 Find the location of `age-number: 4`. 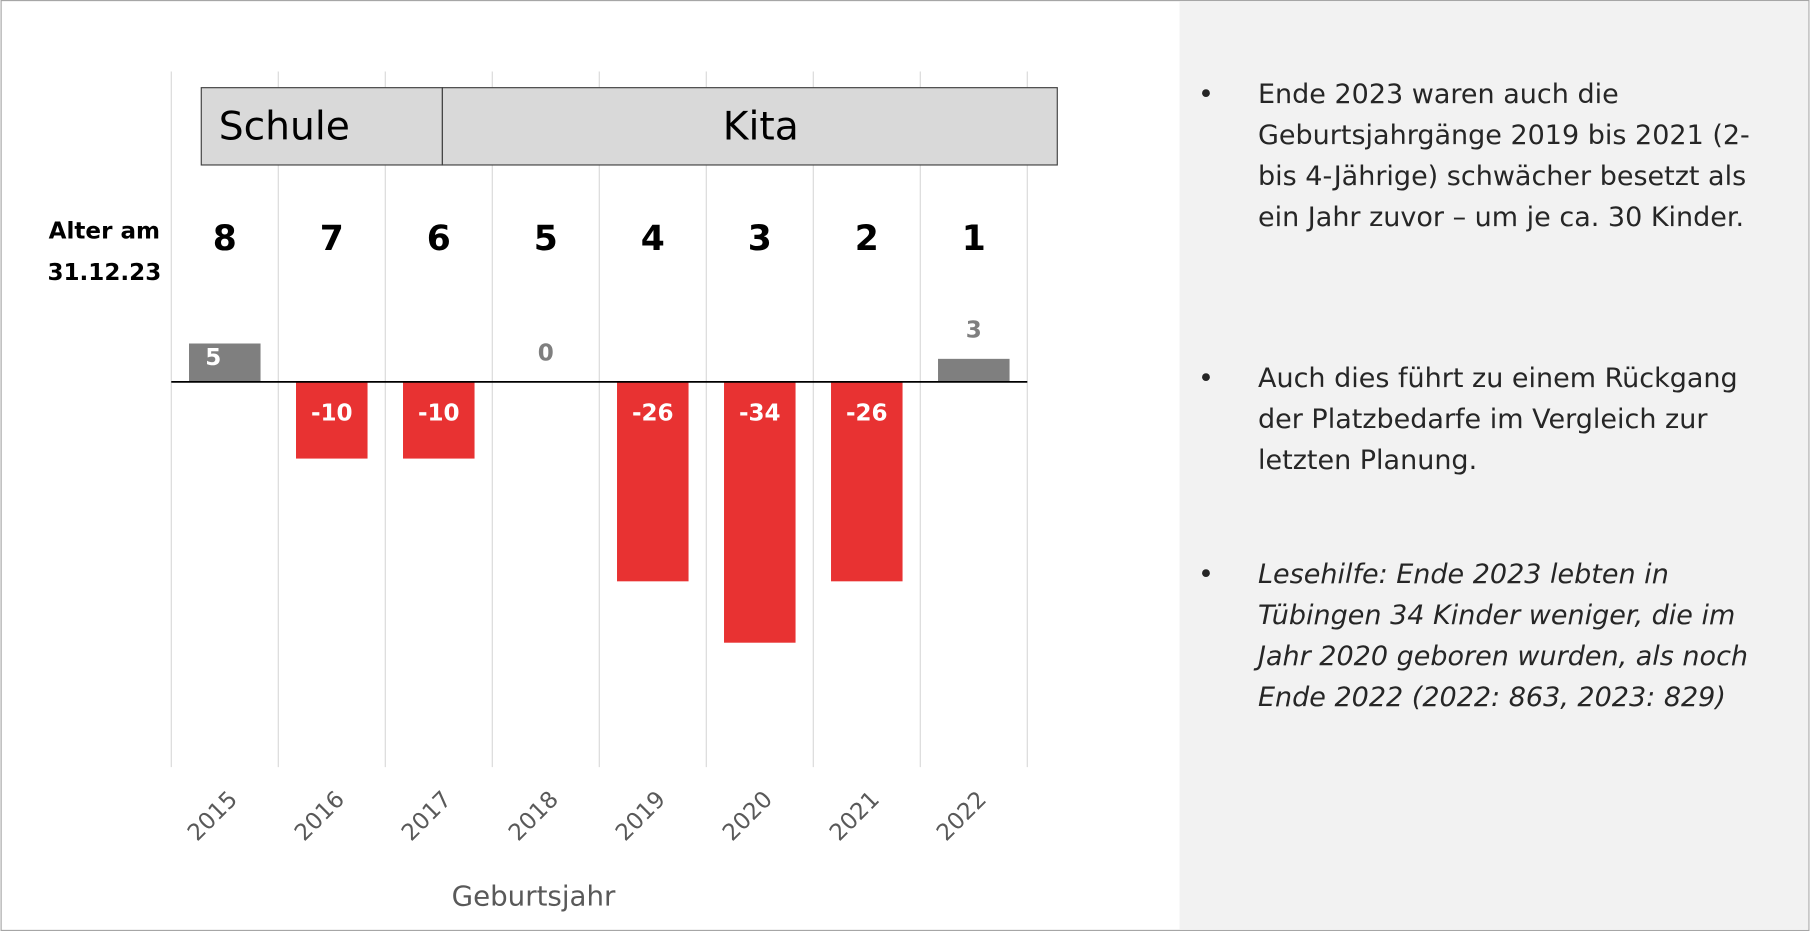

age-number: 4 is located at coordinates (653, 239).